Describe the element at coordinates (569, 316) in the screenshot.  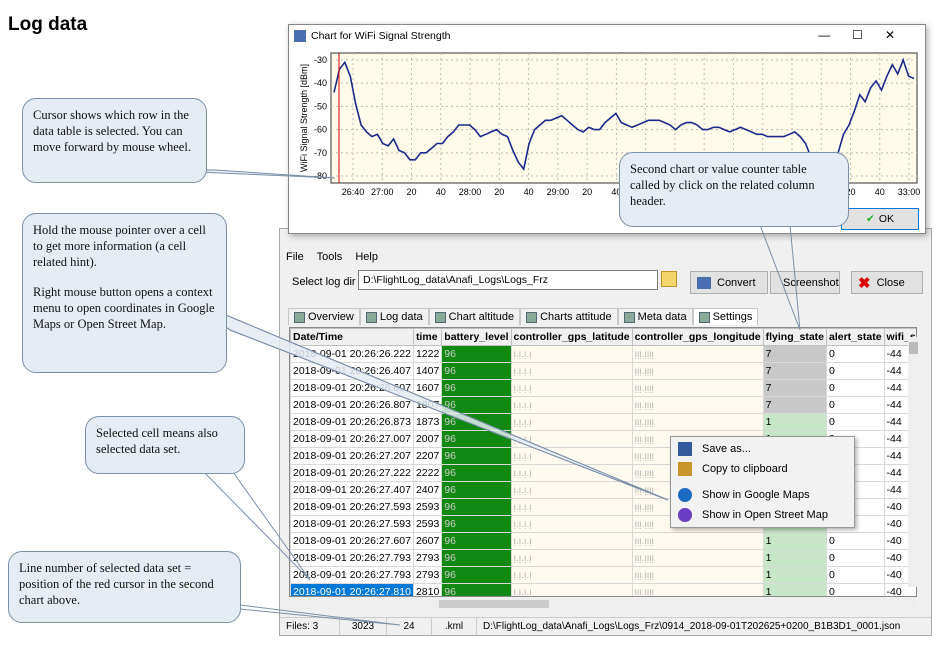
I see `tab-charts-attitude: Charts attitude` at that location.